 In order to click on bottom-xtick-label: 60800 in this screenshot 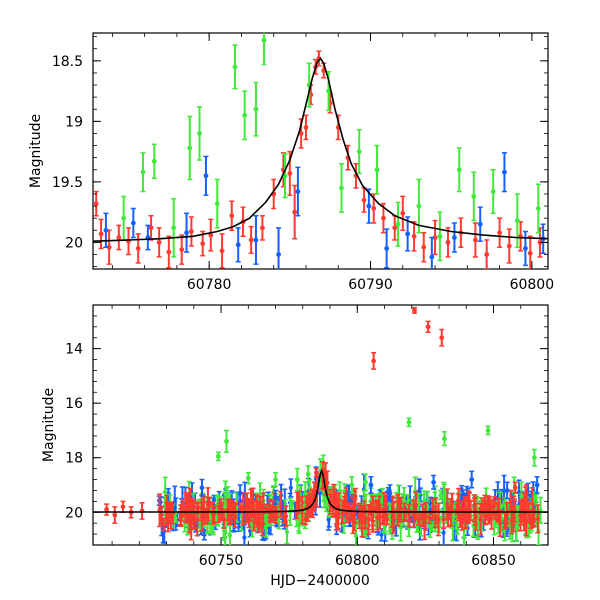, I will do `click(357, 561)`.